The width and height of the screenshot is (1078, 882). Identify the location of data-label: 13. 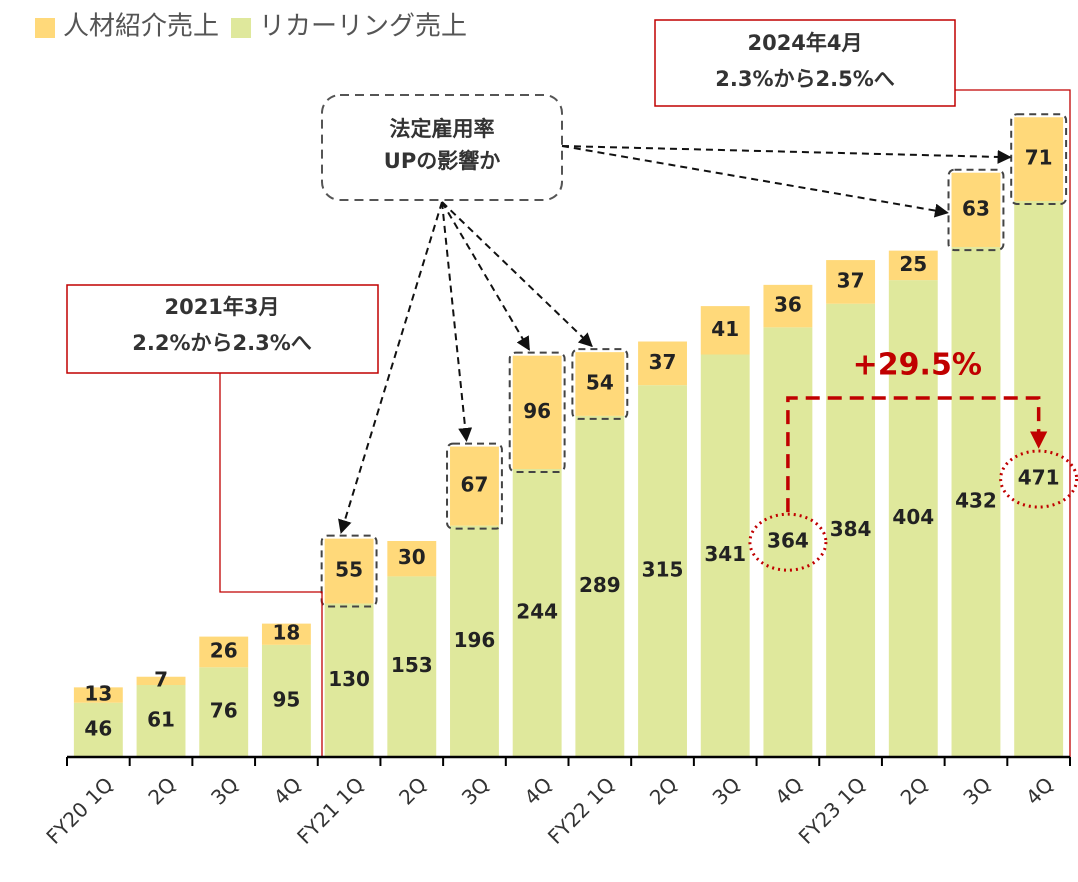
(98, 694).